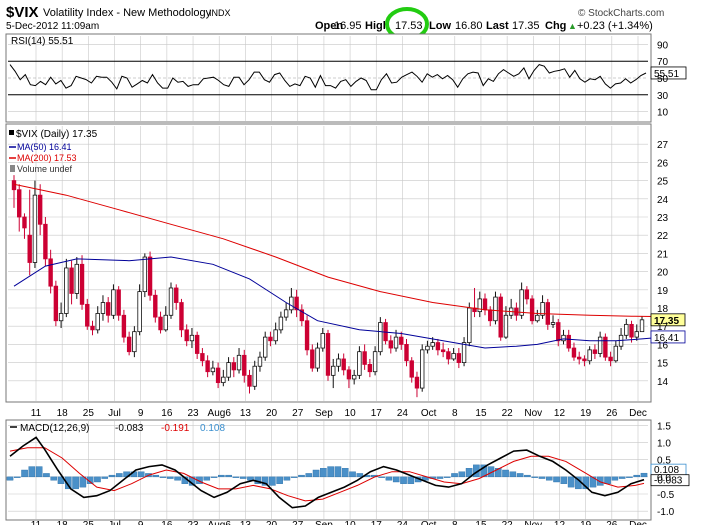 The height and width of the screenshot is (525, 701). Describe the element at coordinates (664, 426) in the screenshot. I see `macd-tick-label: 1.5` at that location.